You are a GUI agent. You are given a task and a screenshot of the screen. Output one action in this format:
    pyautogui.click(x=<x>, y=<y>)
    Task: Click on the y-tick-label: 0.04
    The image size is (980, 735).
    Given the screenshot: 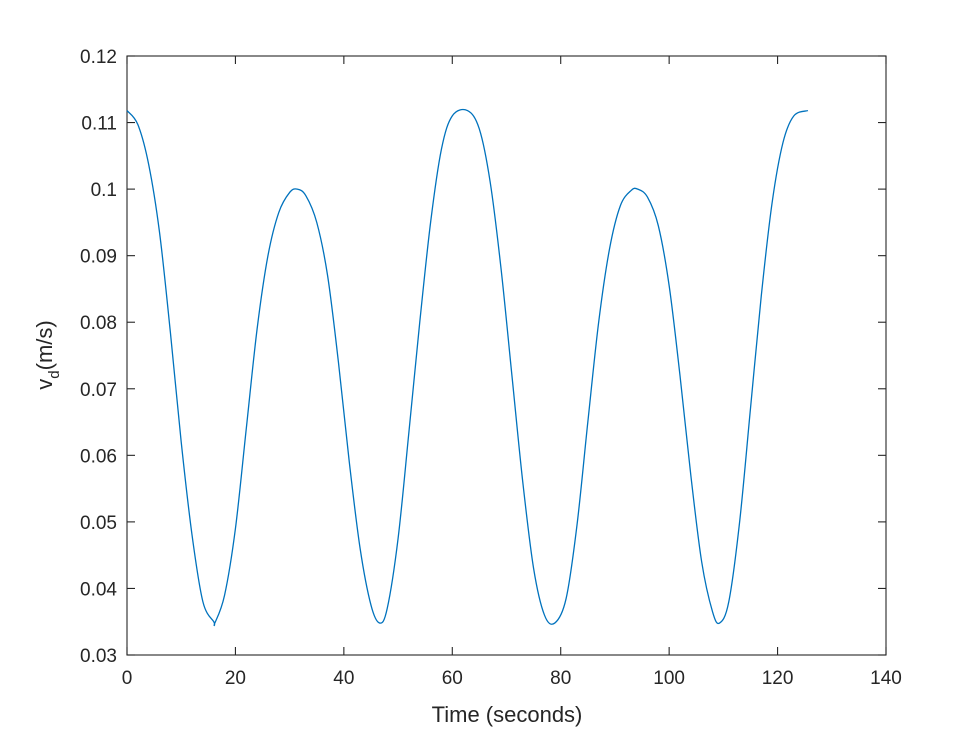 What is the action you would take?
    pyautogui.click(x=98, y=589)
    